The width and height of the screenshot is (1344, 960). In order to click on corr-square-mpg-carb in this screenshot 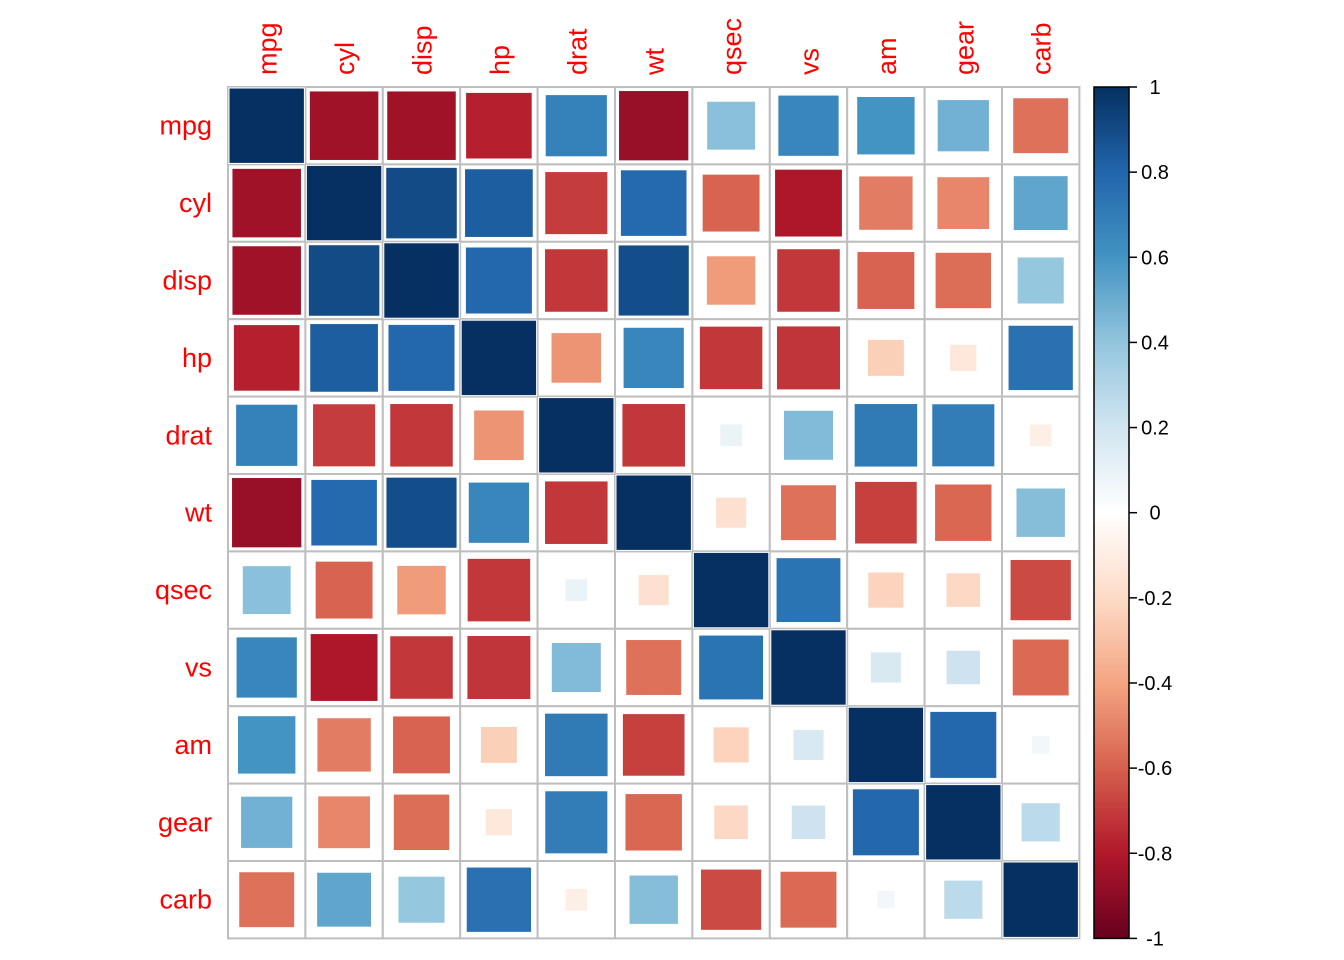, I will do `click(1041, 126)`.